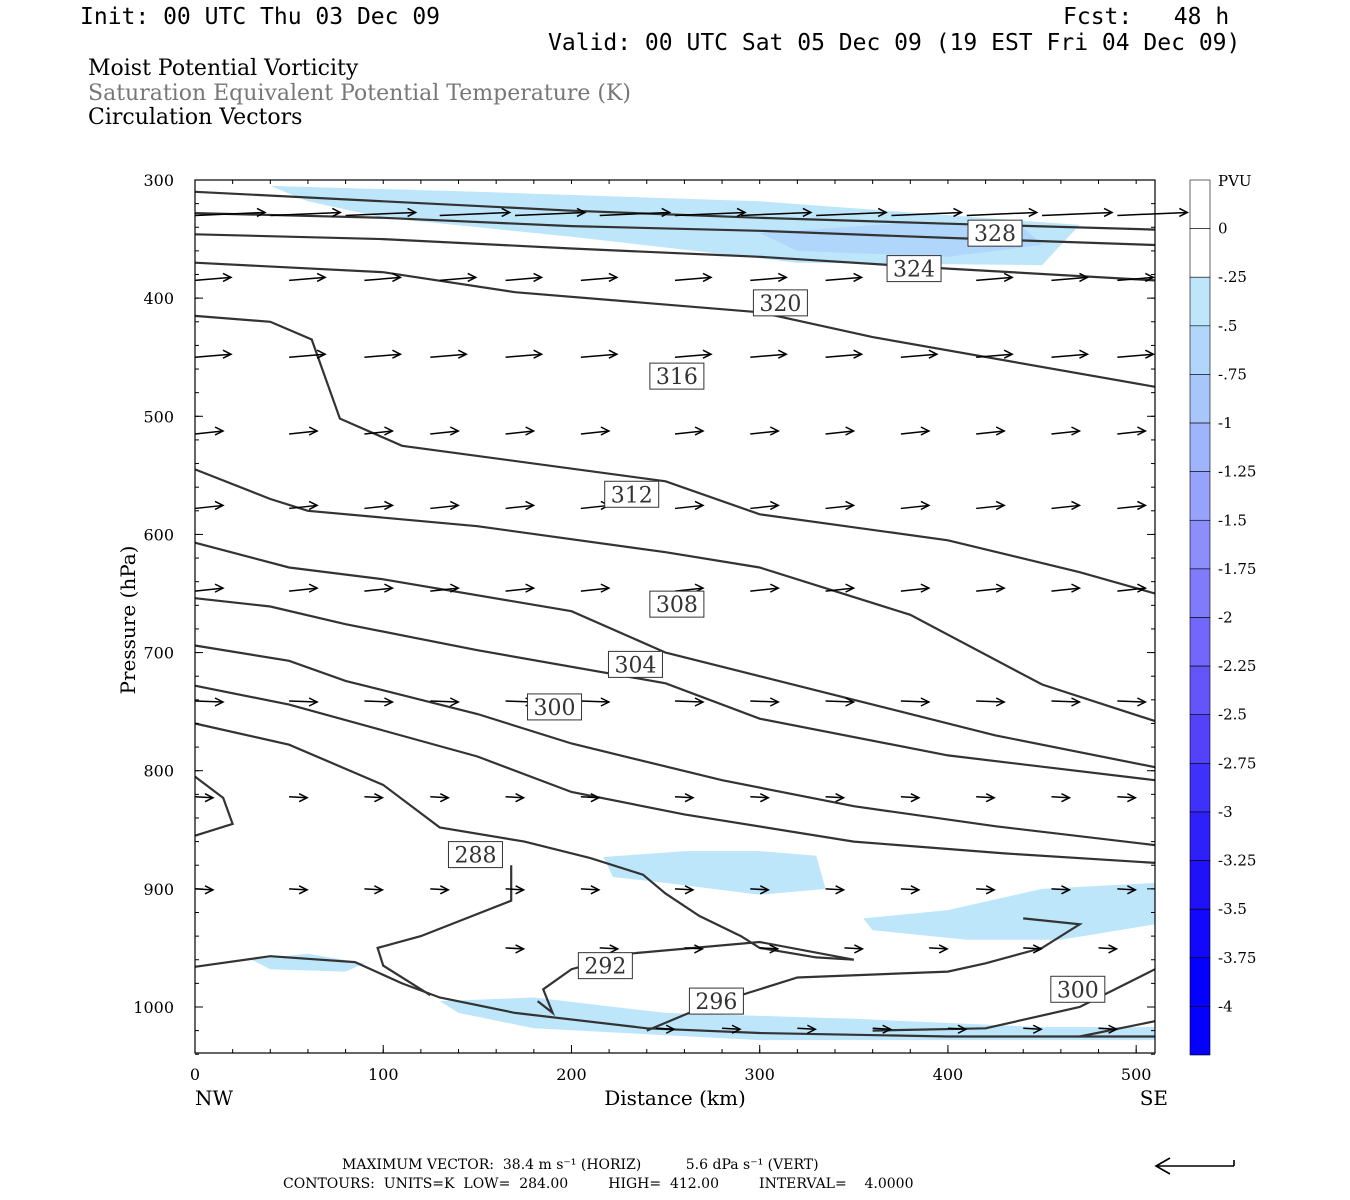  What do you see at coordinates (475, 855) in the screenshot?
I see `contour-label-288: 288` at bounding box center [475, 855].